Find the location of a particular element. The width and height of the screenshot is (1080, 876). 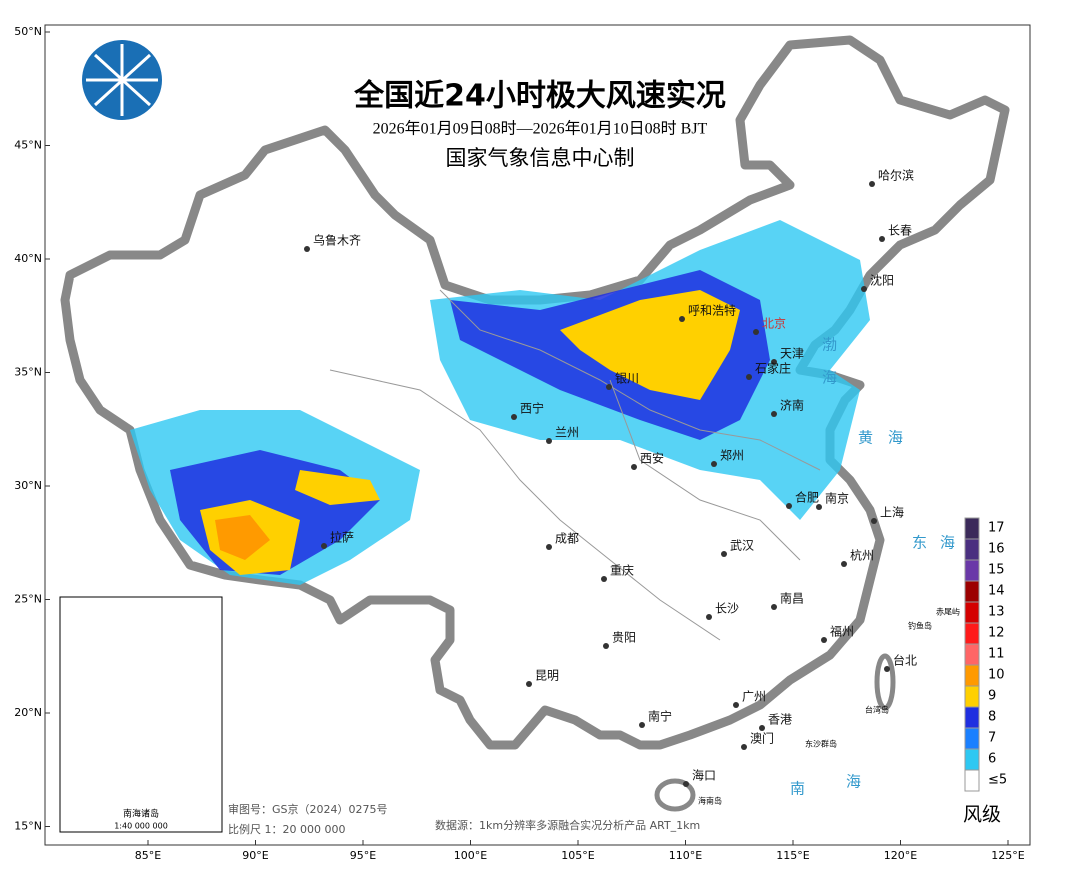

city-label: 广州 is located at coordinates (754, 697).